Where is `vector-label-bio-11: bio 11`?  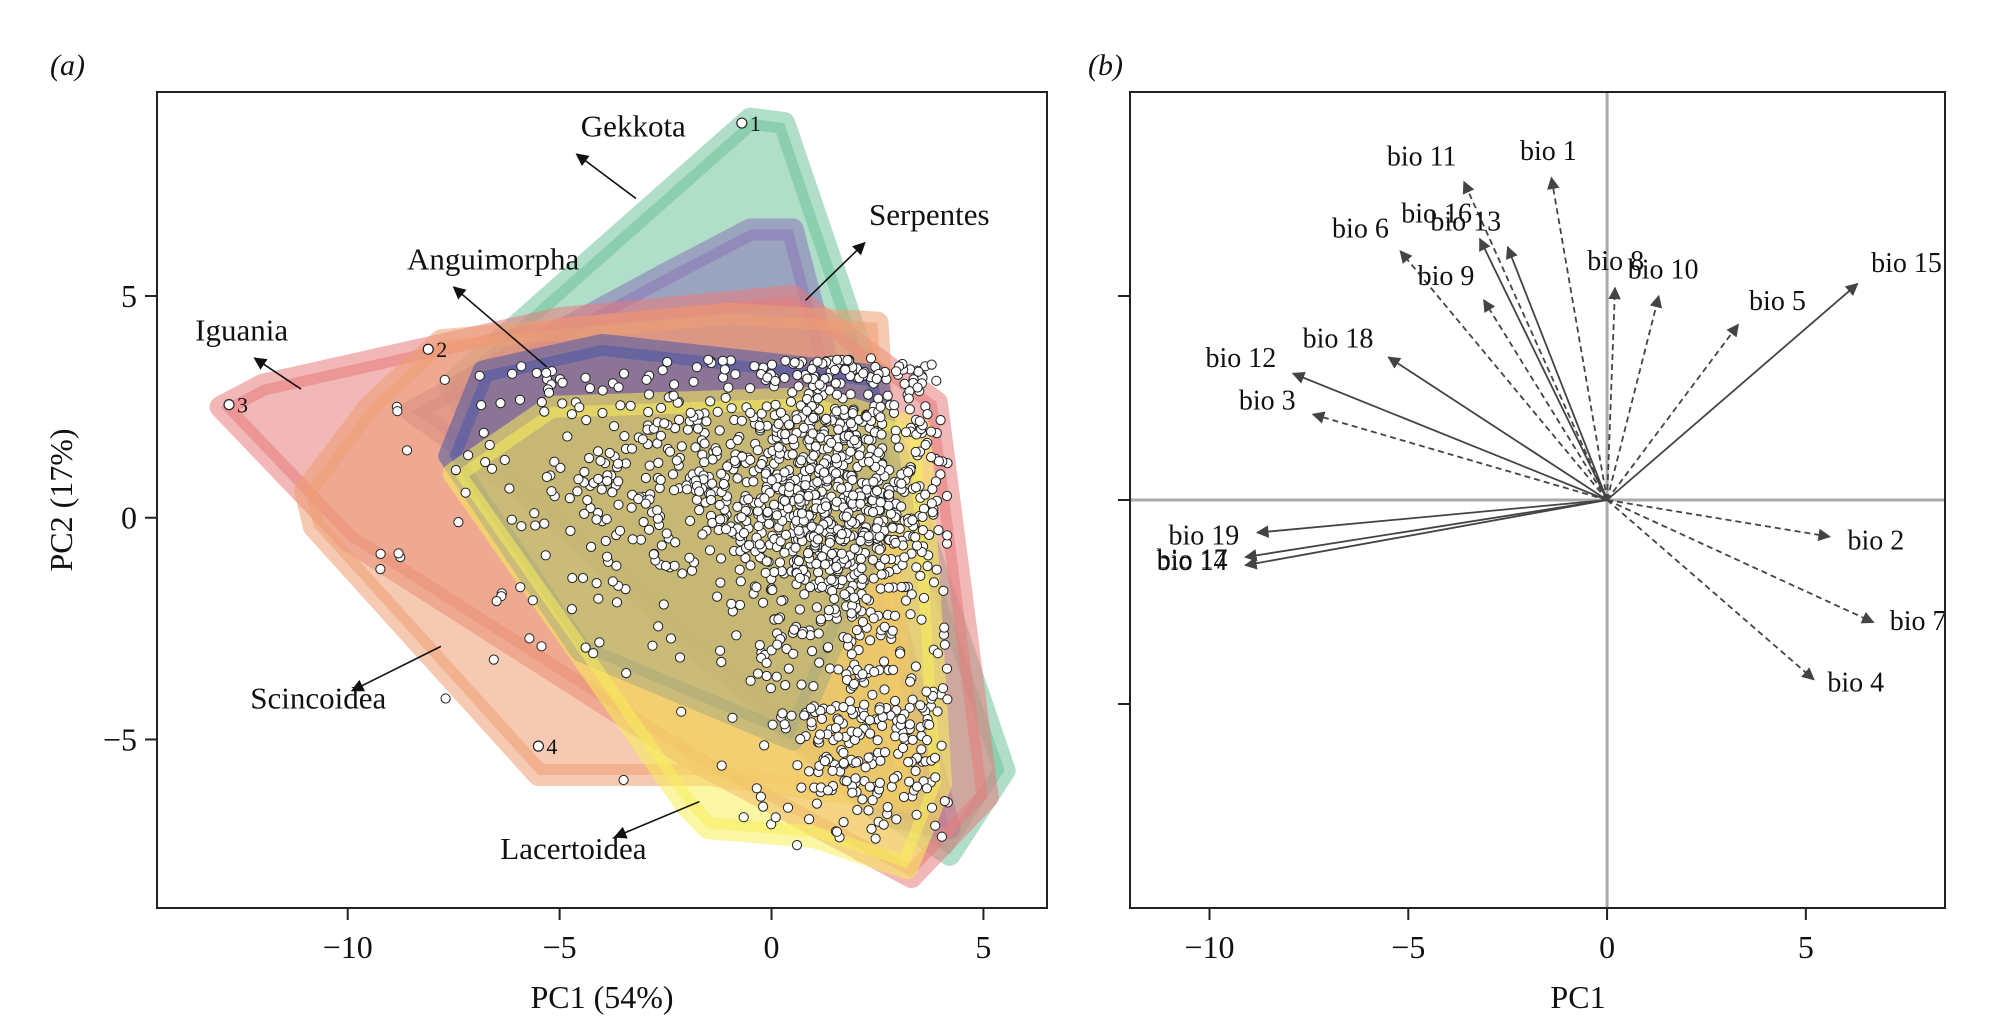 vector-label-bio-11: bio 11 is located at coordinates (1422, 156).